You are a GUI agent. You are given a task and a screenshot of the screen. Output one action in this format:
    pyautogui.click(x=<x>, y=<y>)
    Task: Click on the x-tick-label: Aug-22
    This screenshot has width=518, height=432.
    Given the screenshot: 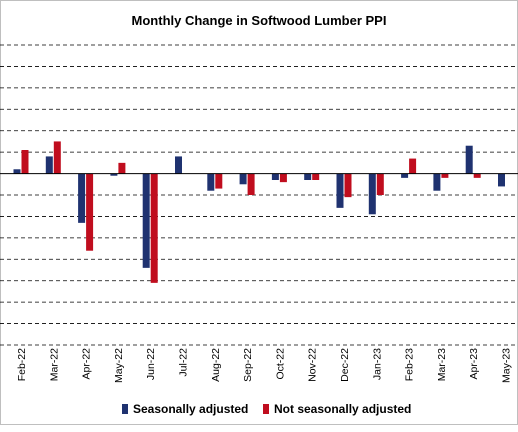 What is the action you would take?
    pyautogui.click(x=216, y=365)
    